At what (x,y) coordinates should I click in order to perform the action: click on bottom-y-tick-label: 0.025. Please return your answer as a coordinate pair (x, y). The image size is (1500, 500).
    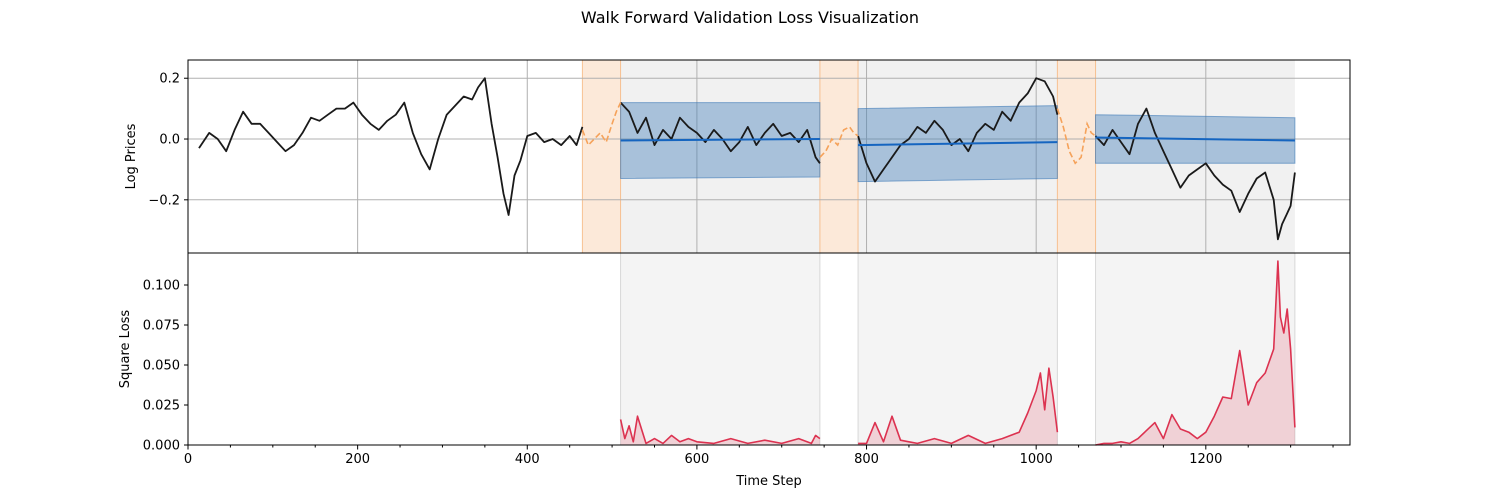
    Looking at the image, I should click on (161, 406).